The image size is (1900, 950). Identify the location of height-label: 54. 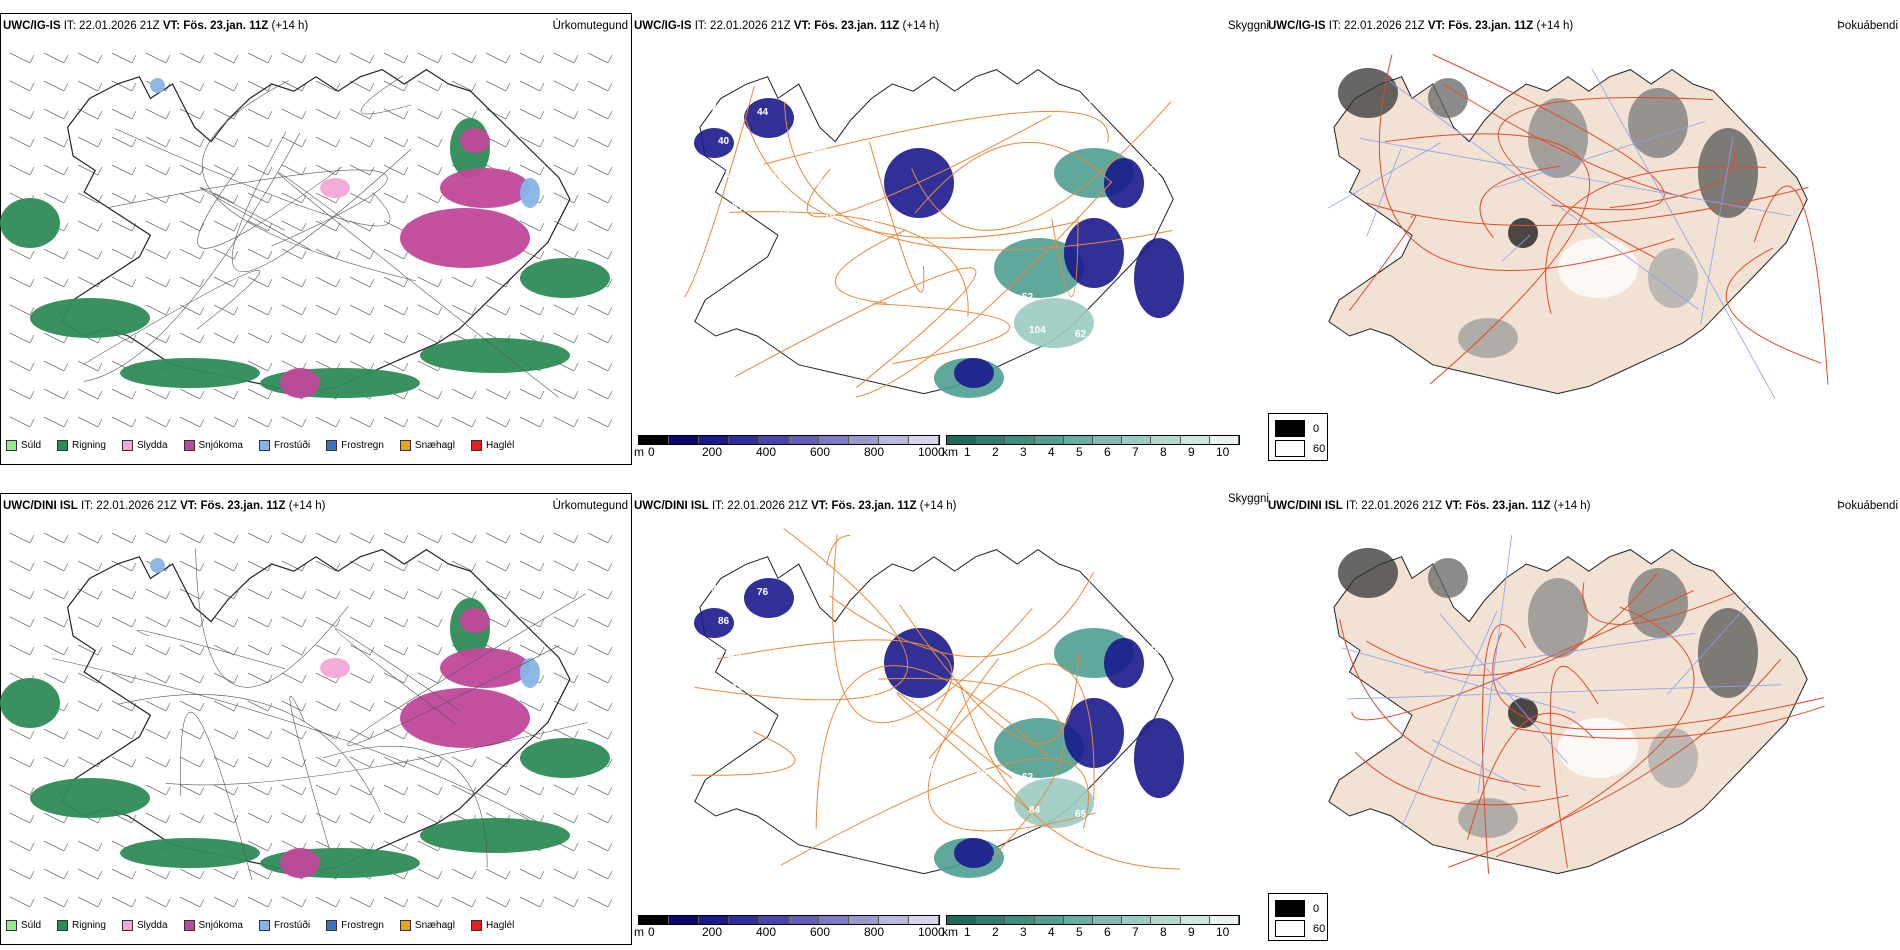
(1042, 363).